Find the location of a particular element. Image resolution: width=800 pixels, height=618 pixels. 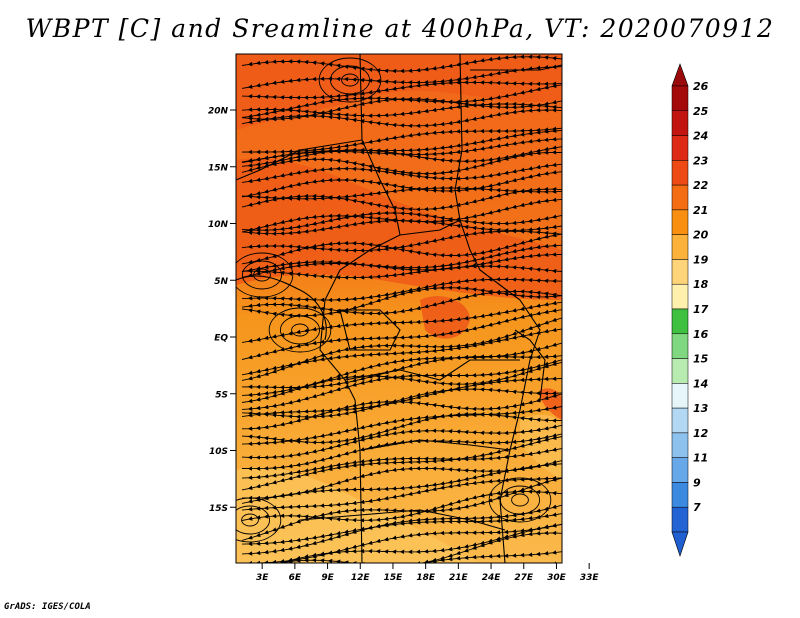

lon-tick-label: 24E is located at coordinates (492, 578).